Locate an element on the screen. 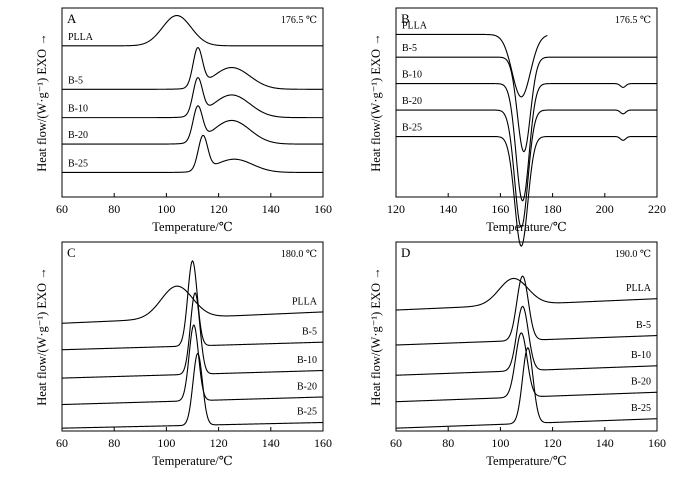 This screenshot has height=480, width=700. plot-frame-b is located at coordinates (526, 102).